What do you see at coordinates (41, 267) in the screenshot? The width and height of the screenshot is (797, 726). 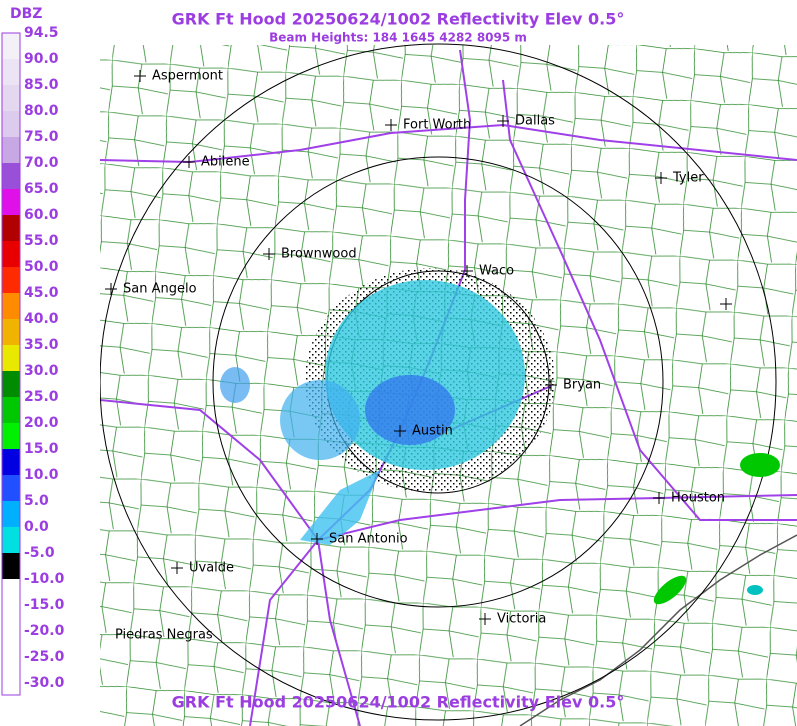 I see `legend-label: 50.0` at bounding box center [41, 267].